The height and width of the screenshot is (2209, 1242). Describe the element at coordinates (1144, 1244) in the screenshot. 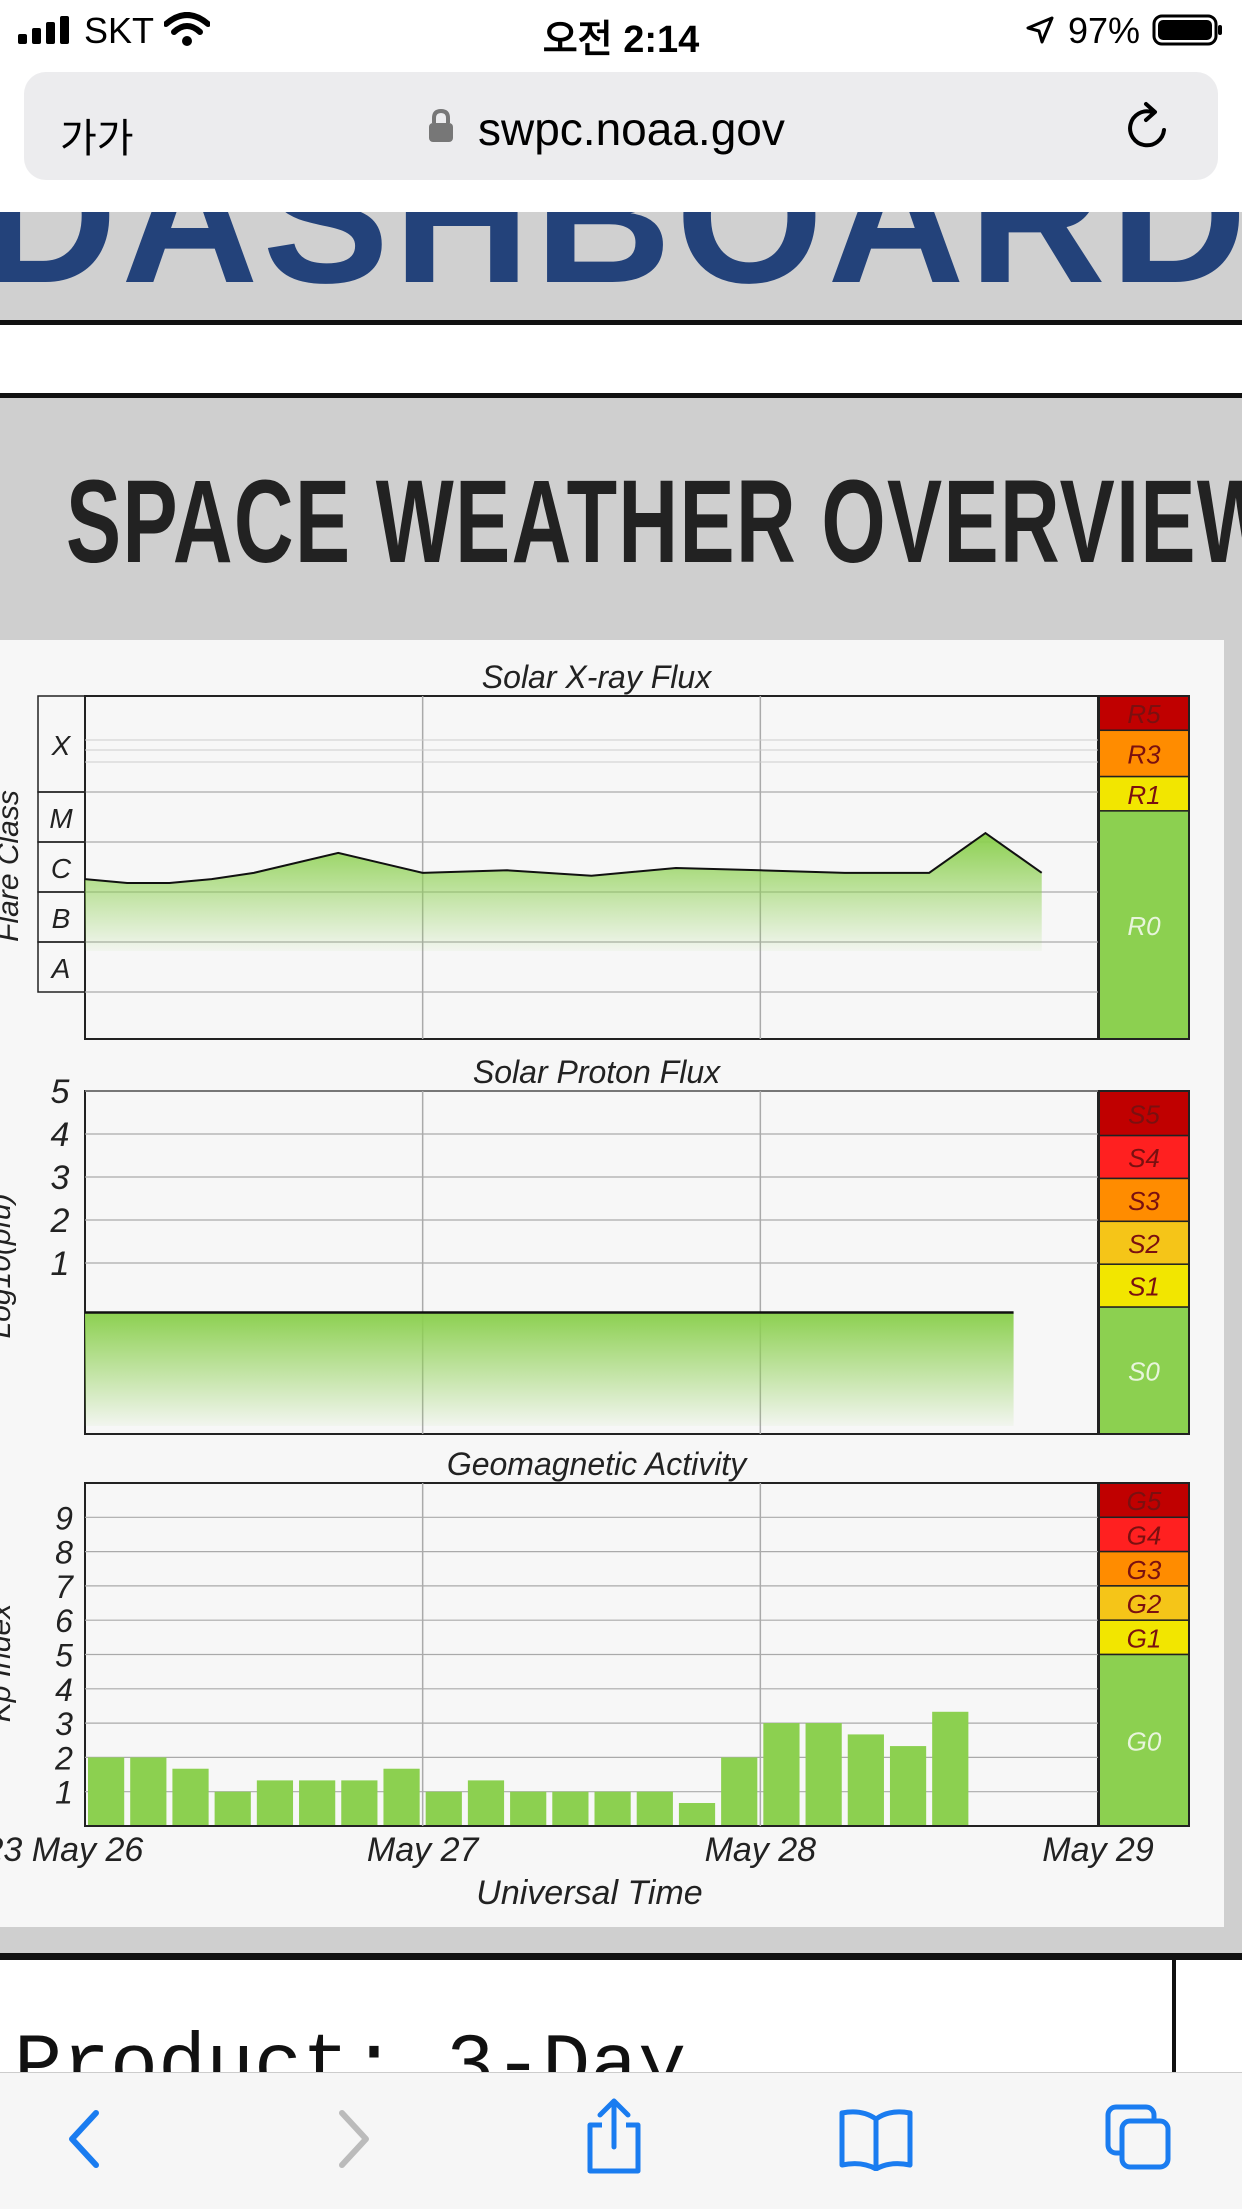

I see `scale-label-s2: S2` at that location.